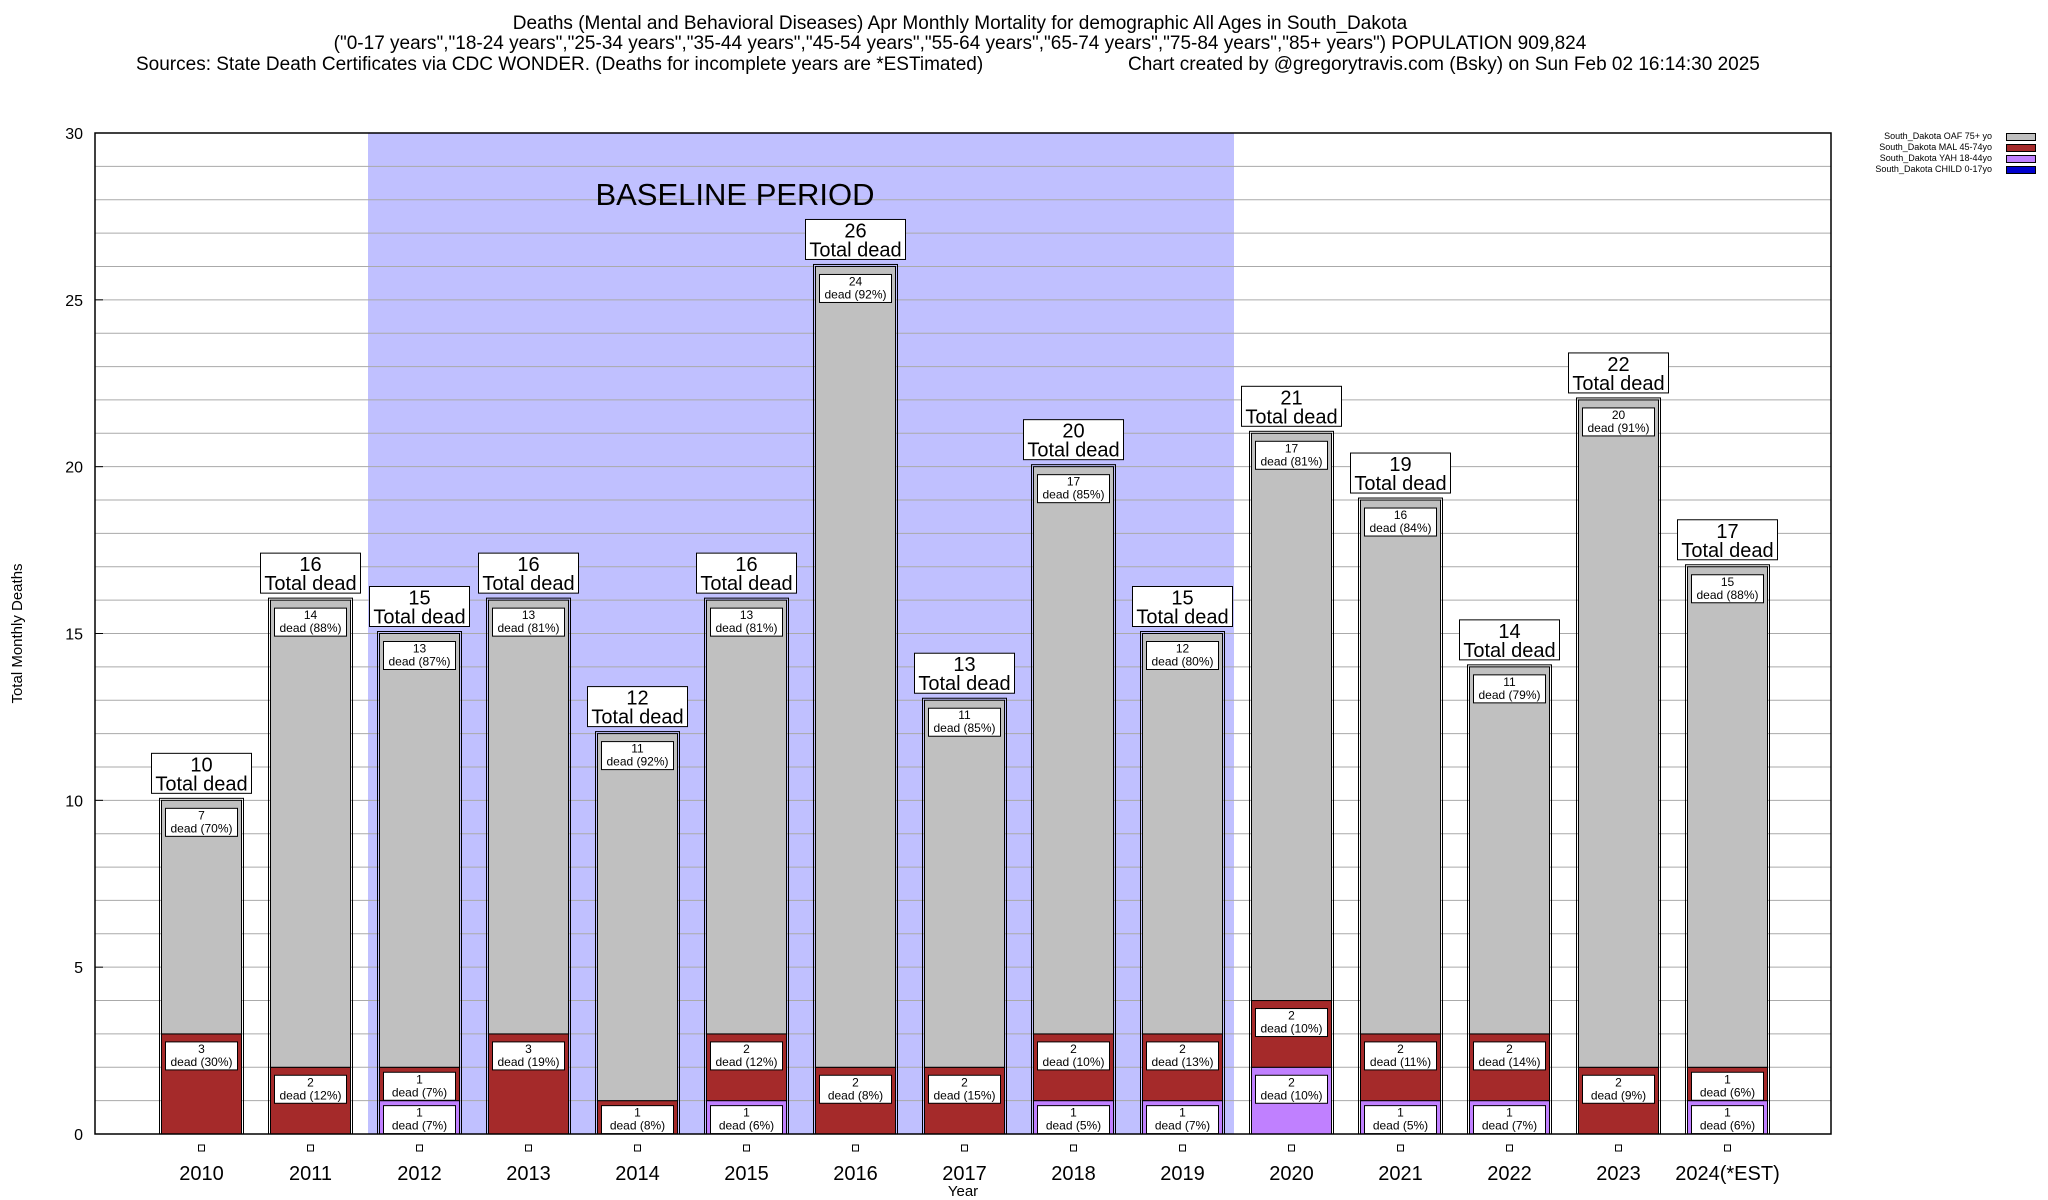  What do you see at coordinates (1182, 662) in the screenshot?
I see `segment-label-pct: dead (80%)` at bounding box center [1182, 662].